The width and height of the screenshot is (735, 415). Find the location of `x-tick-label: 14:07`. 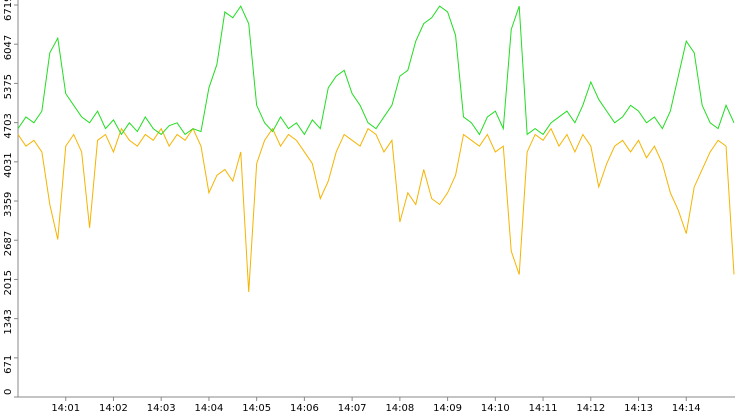

x-tick-label: 14:07 is located at coordinates (352, 408).